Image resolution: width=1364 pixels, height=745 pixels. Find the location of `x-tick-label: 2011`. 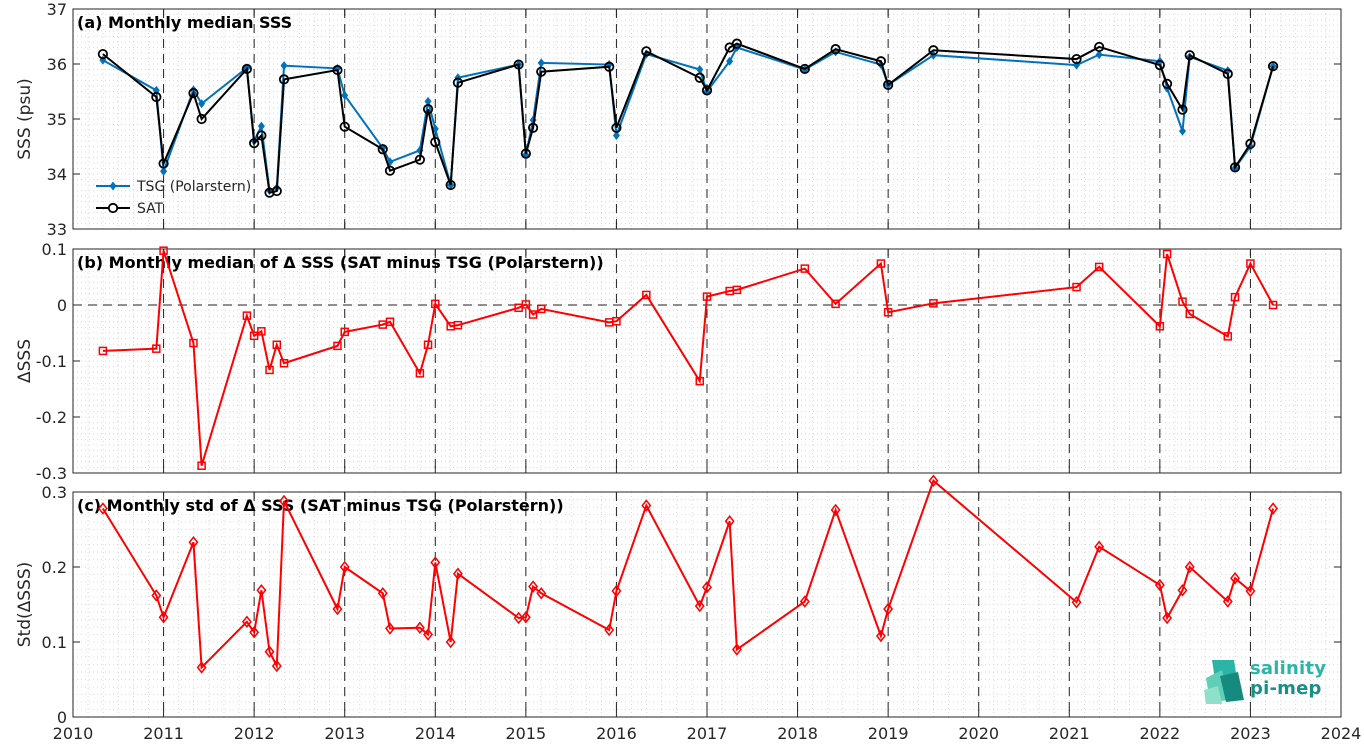

x-tick-label: 2011 is located at coordinates (163, 733).